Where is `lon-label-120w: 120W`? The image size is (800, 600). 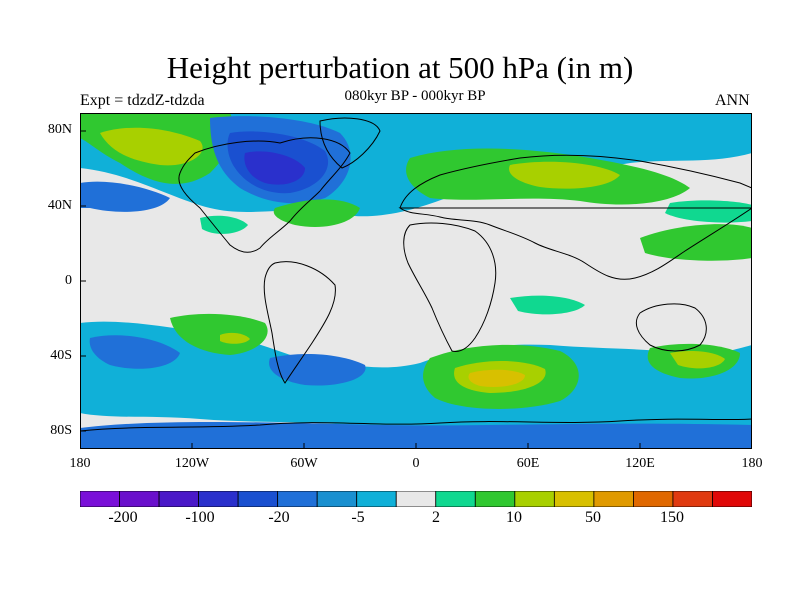 lon-label-120w: 120W is located at coordinates (192, 463).